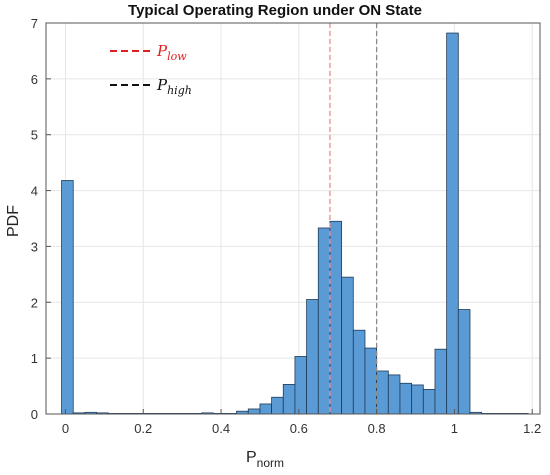 The height and width of the screenshot is (475, 550). What do you see at coordinates (251, 457) in the screenshot?
I see `x-axis-label-main: P` at bounding box center [251, 457].